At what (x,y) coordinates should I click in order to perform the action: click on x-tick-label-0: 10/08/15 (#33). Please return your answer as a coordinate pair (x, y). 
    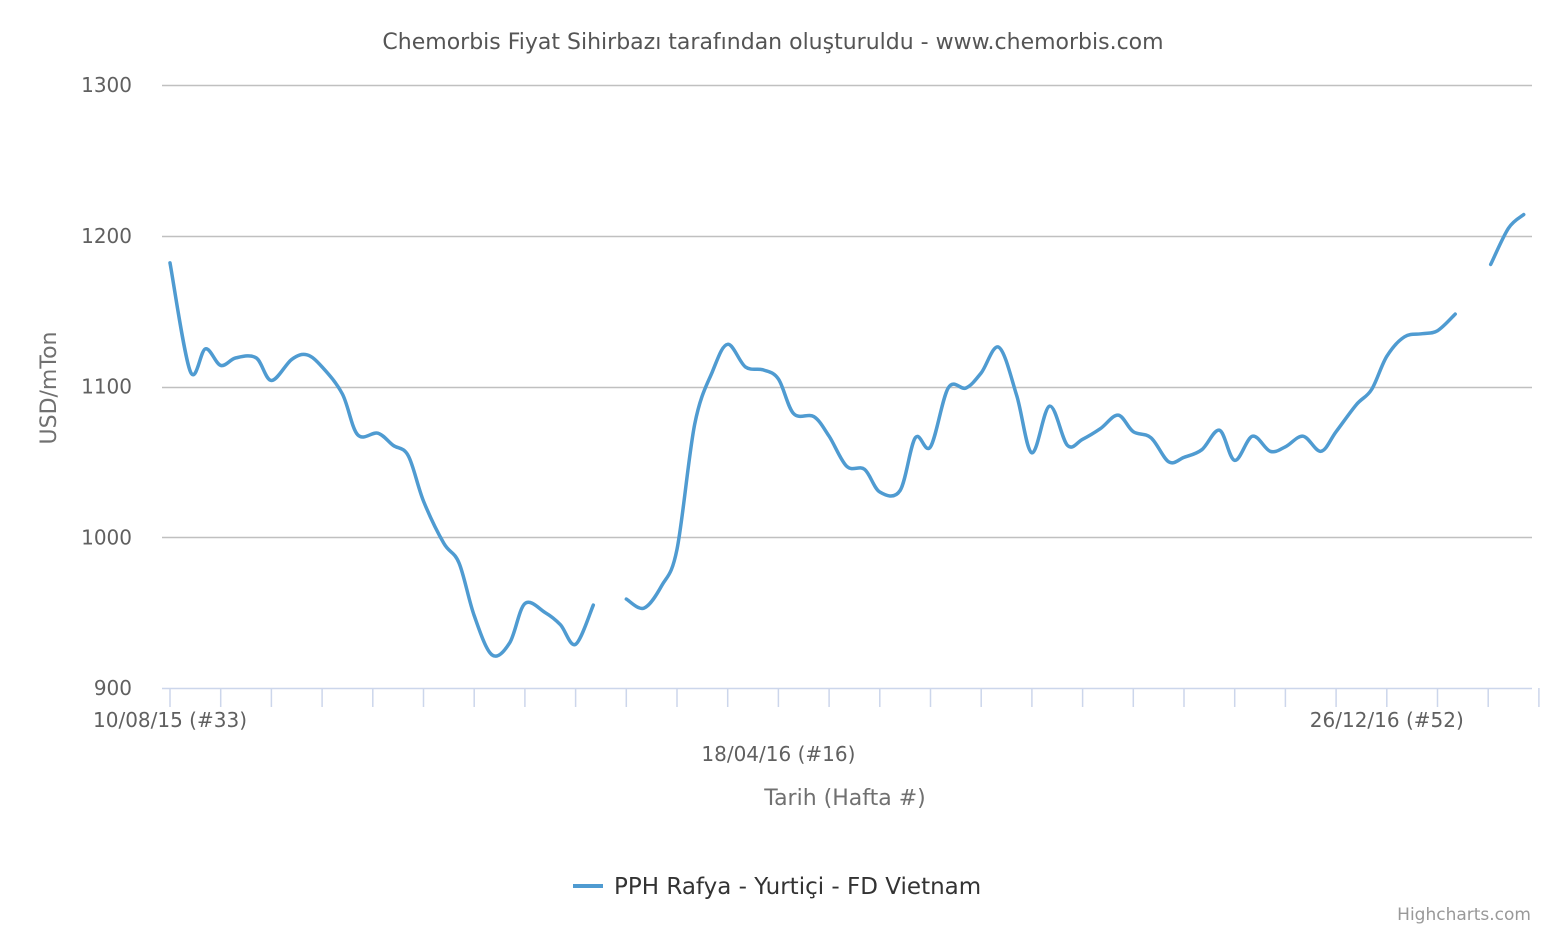
    Looking at the image, I should click on (170, 720).